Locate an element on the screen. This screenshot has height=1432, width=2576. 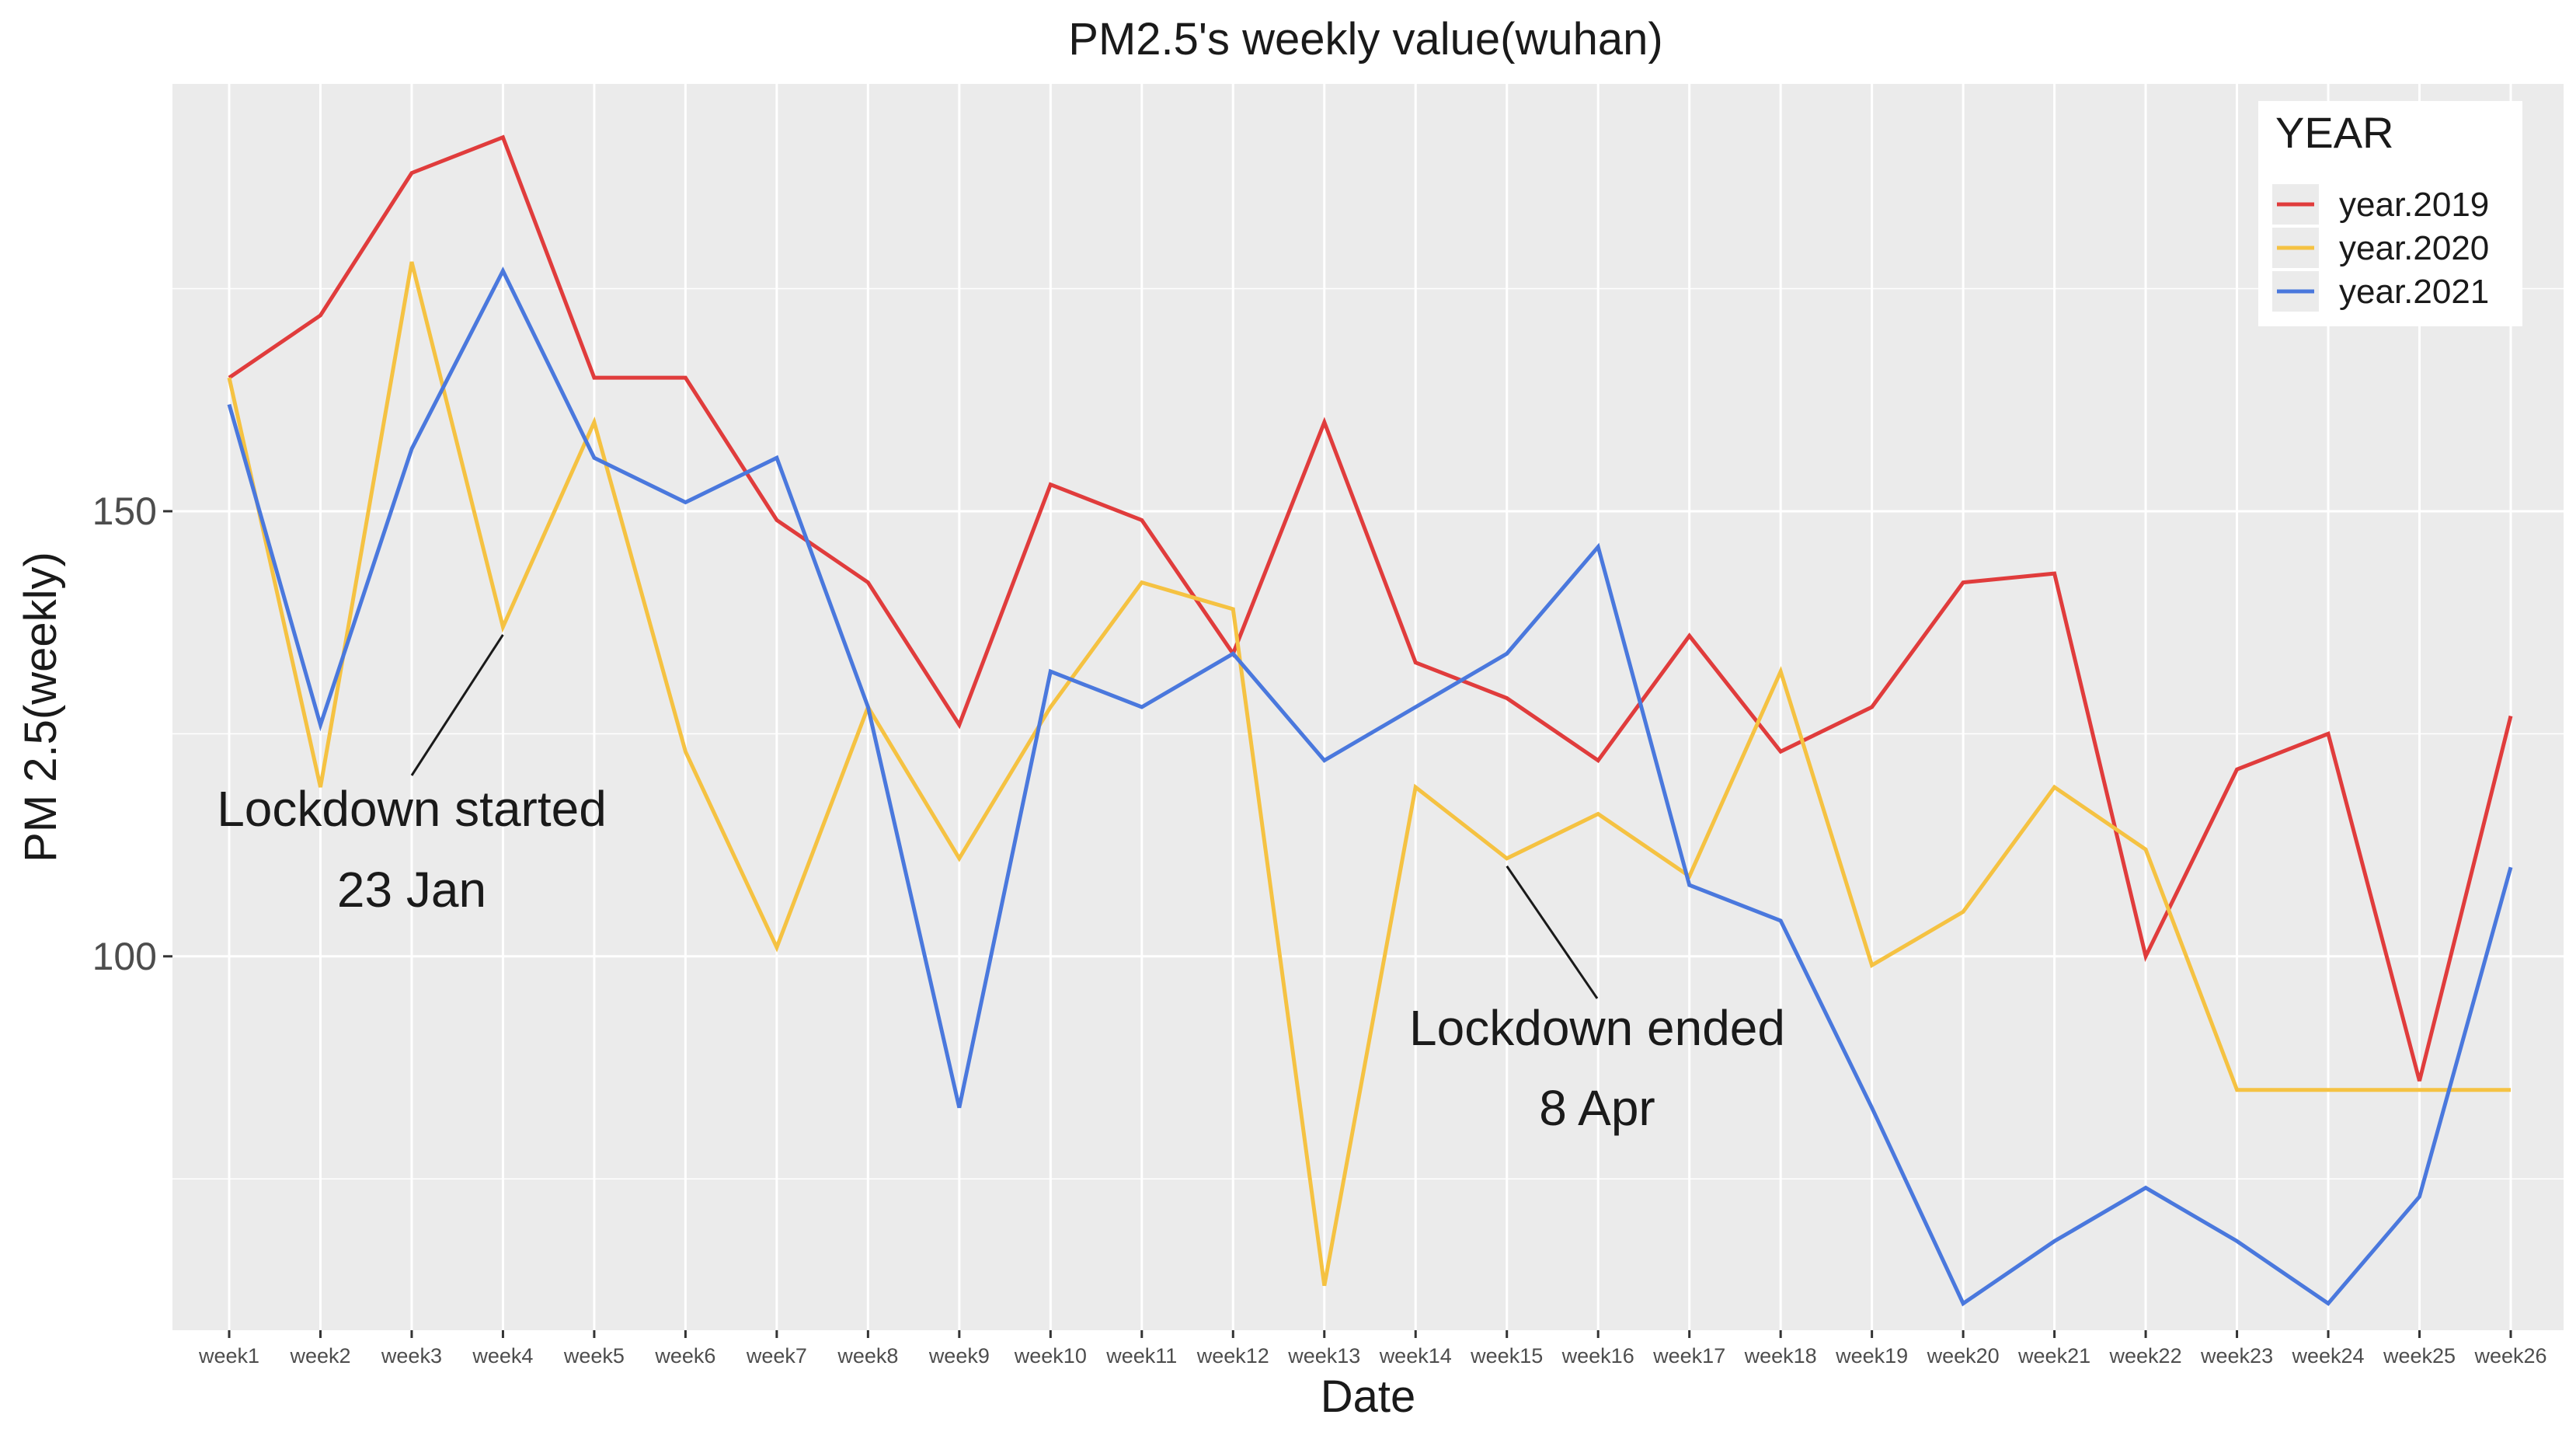
annotation-label: Lockdown ended is located at coordinates (1597, 1028).